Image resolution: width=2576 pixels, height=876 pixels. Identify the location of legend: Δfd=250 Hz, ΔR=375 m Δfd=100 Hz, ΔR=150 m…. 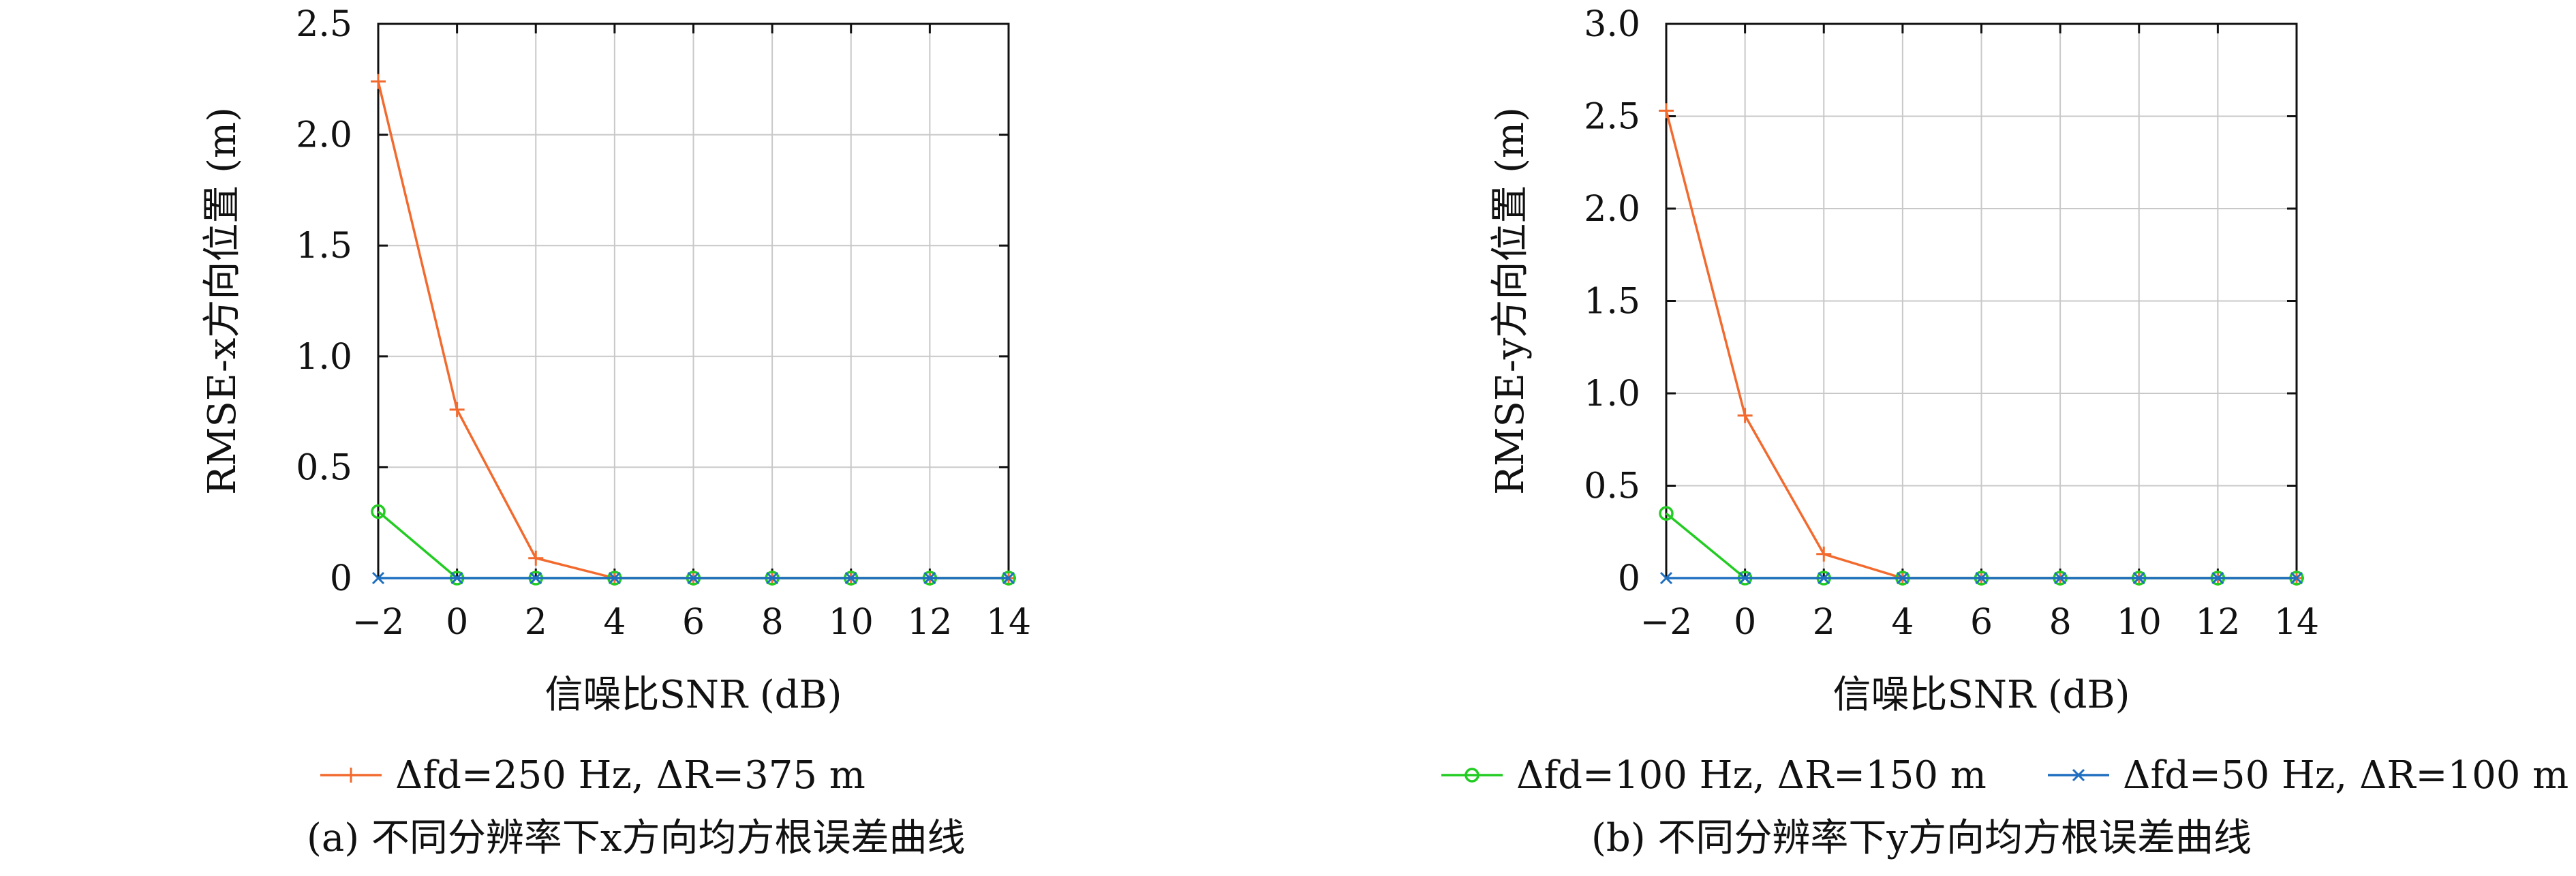
(1444, 775).